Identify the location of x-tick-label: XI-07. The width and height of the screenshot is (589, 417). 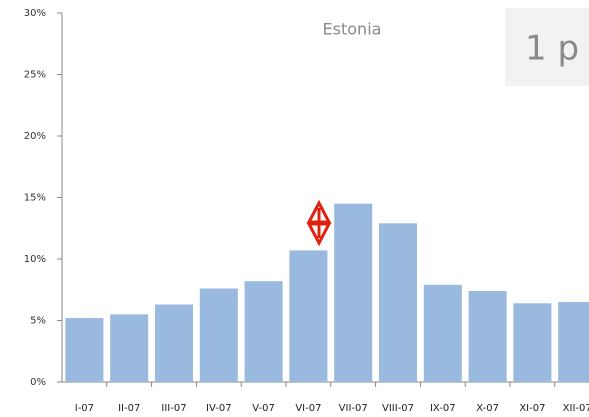
(532, 408).